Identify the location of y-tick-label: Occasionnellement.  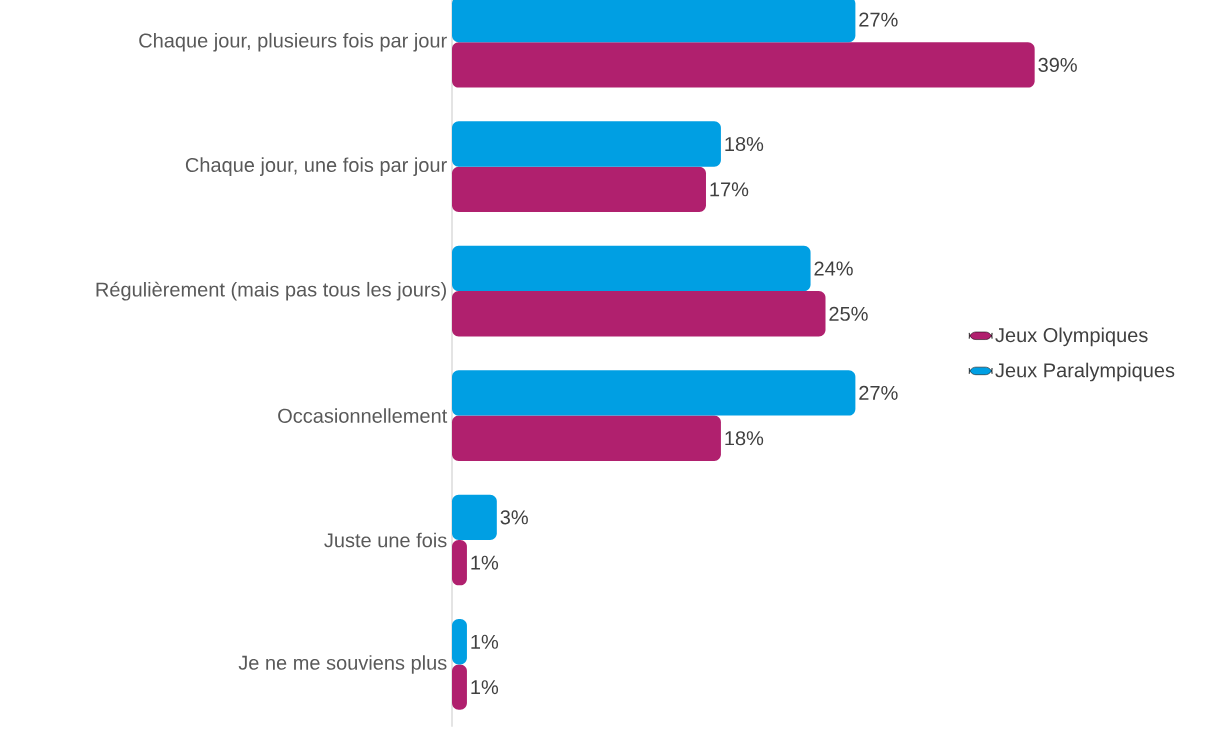
(363, 415).